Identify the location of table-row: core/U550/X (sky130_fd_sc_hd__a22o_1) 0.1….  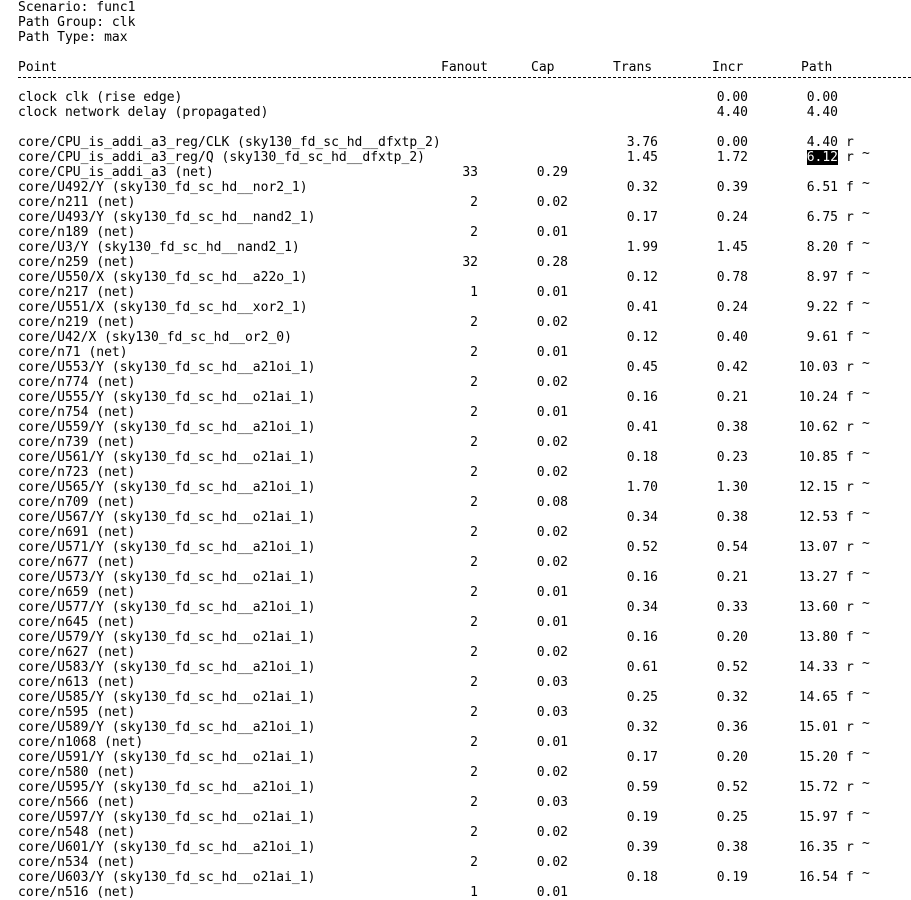
(455, 275).